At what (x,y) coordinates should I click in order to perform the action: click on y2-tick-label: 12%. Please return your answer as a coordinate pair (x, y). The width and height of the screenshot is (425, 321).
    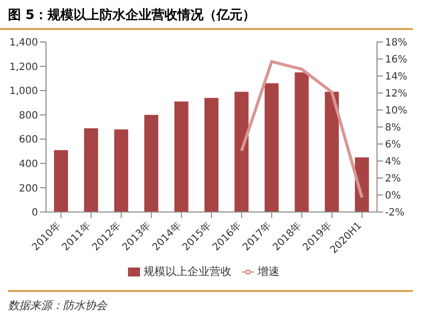
    Looking at the image, I should click on (396, 94).